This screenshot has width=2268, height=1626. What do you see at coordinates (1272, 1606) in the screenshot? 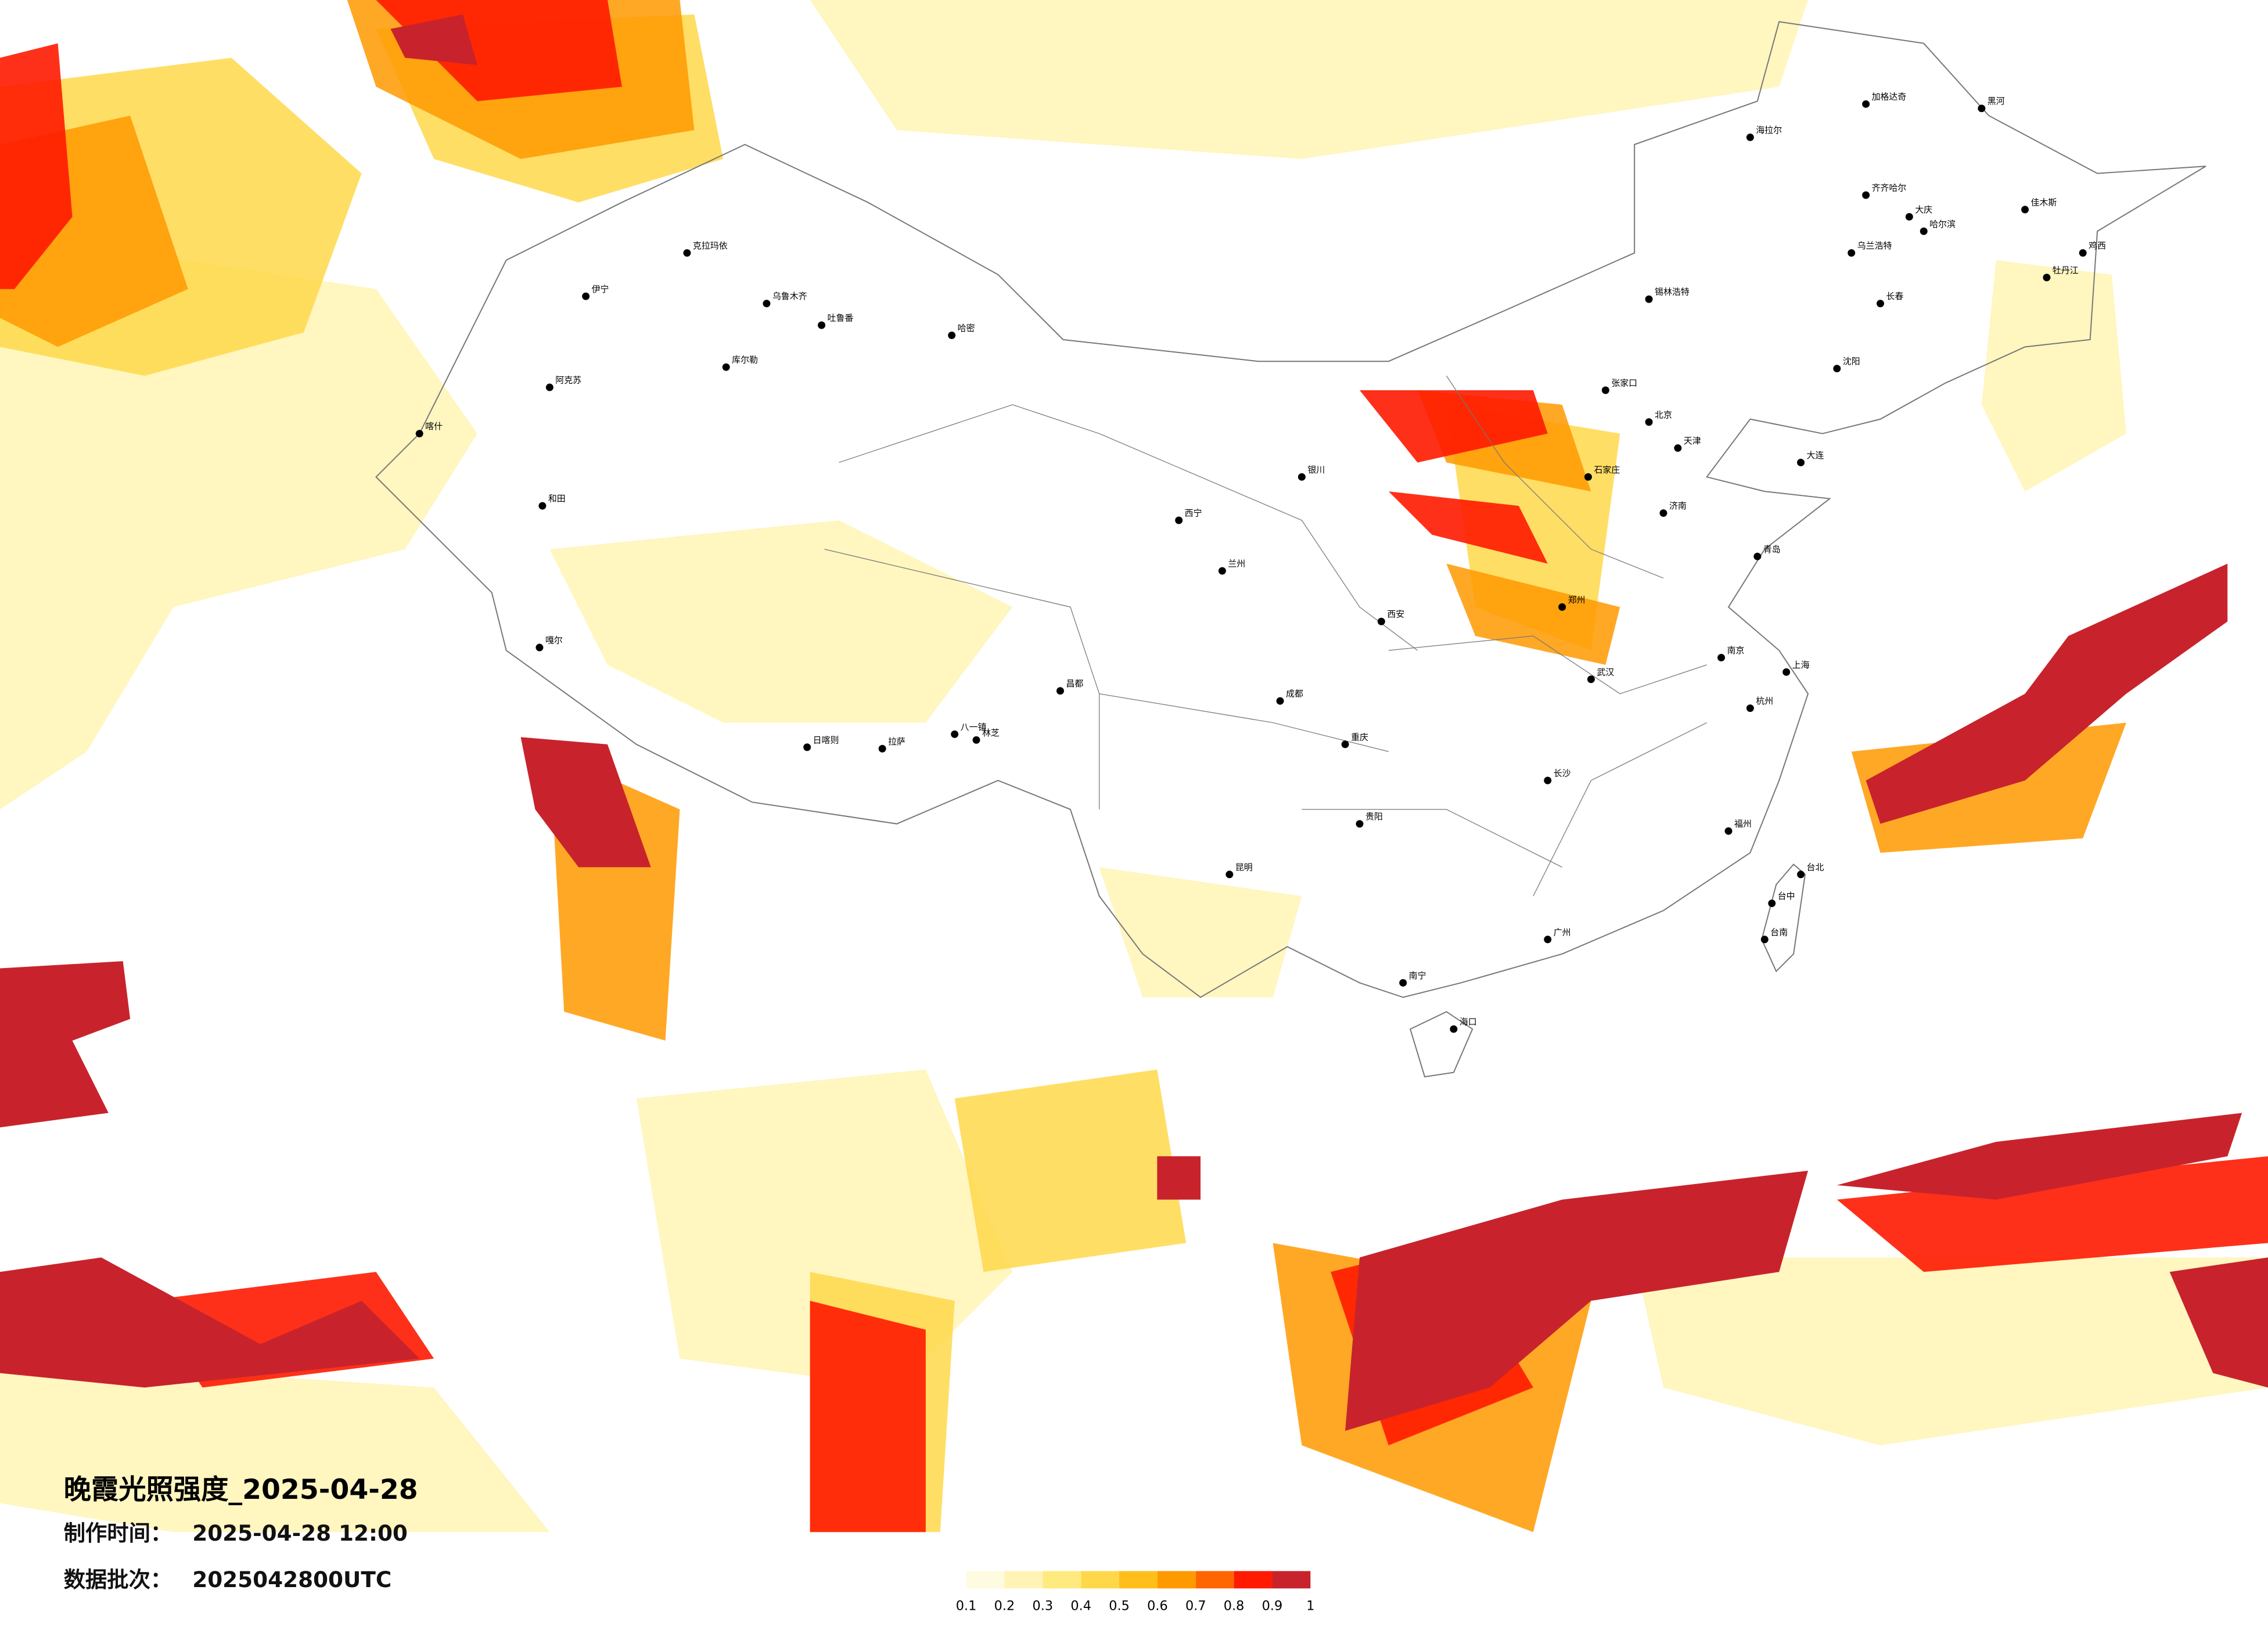
I see `colorbar-tick-label: 0.9` at bounding box center [1272, 1606].